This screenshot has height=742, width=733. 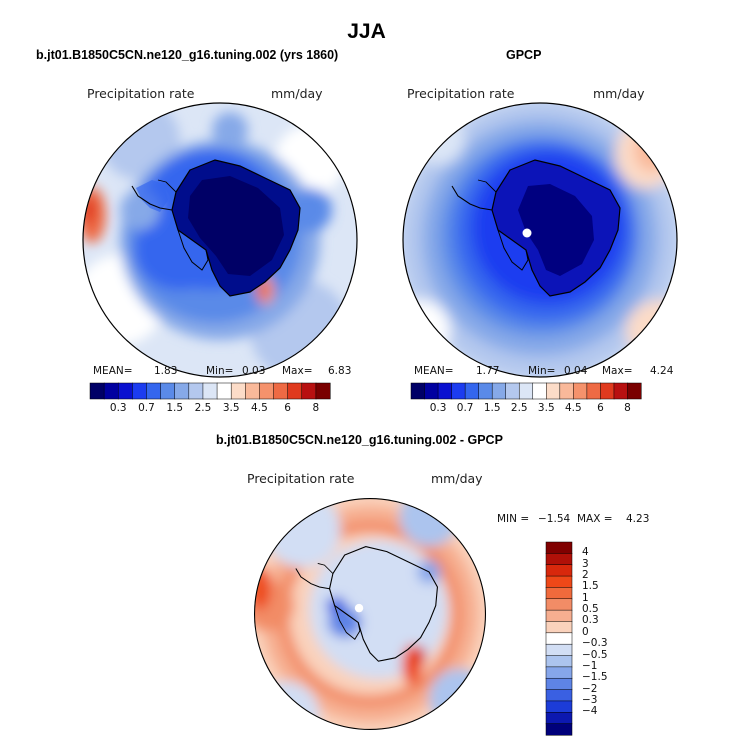 What do you see at coordinates (220, 371) in the screenshot?
I see `panel-1-min-label: Min=` at bounding box center [220, 371].